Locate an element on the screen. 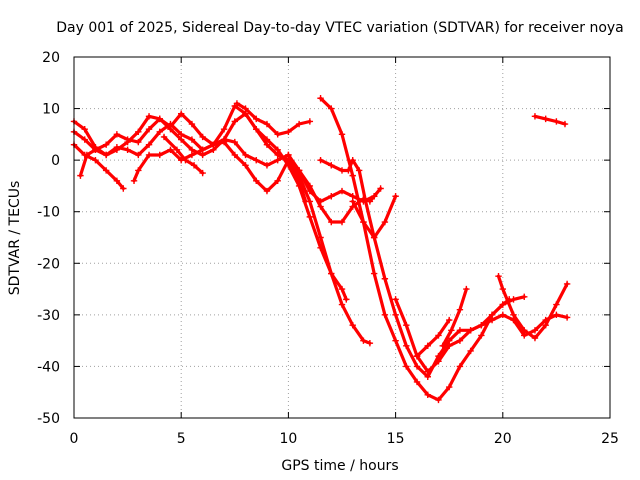 The image size is (640, 480). y-tick-label: -10 is located at coordinates (48, 213).